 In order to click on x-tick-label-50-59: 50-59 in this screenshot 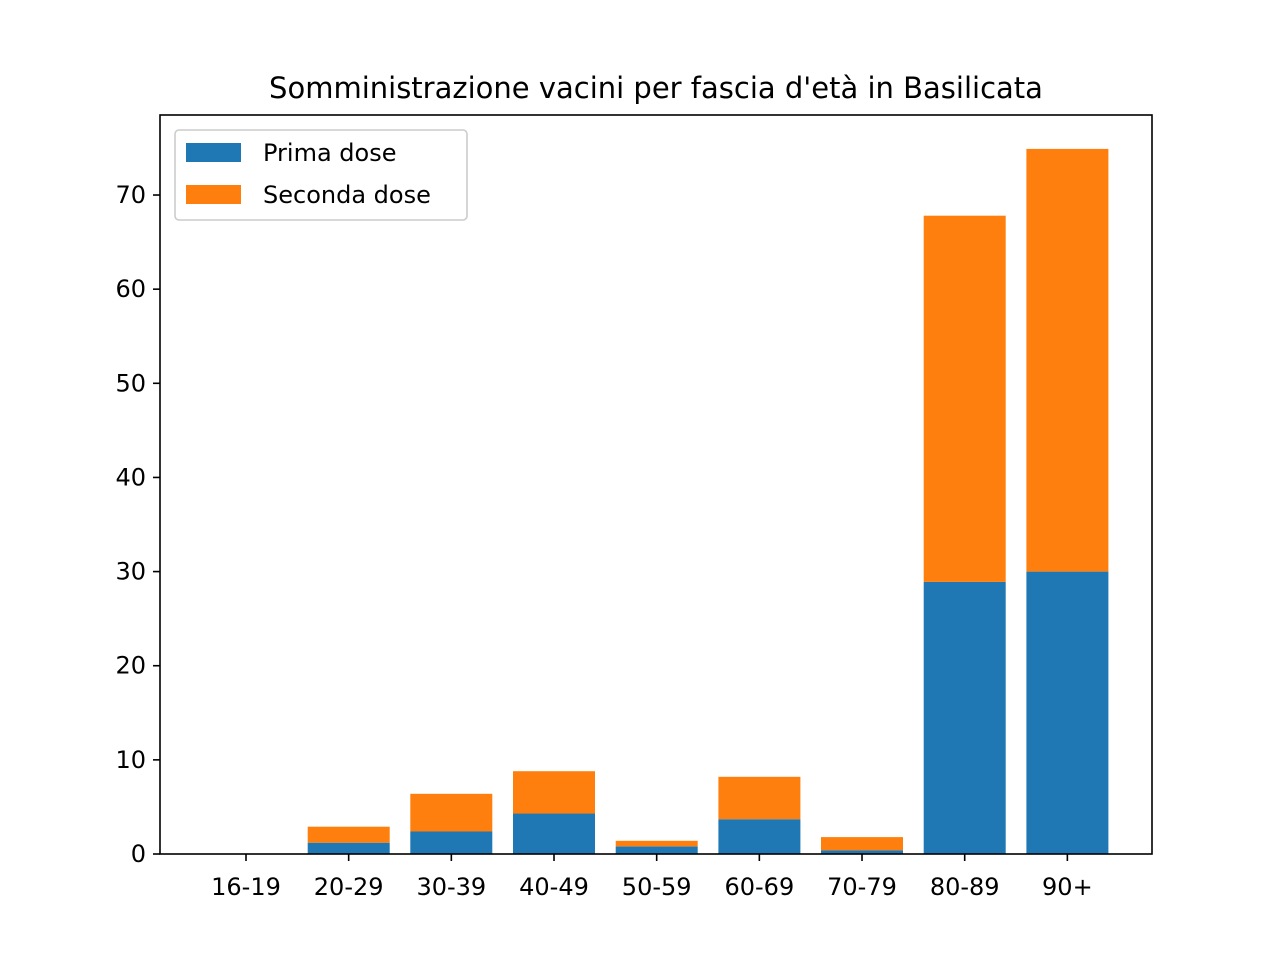, I will do `click(657, 887)`.